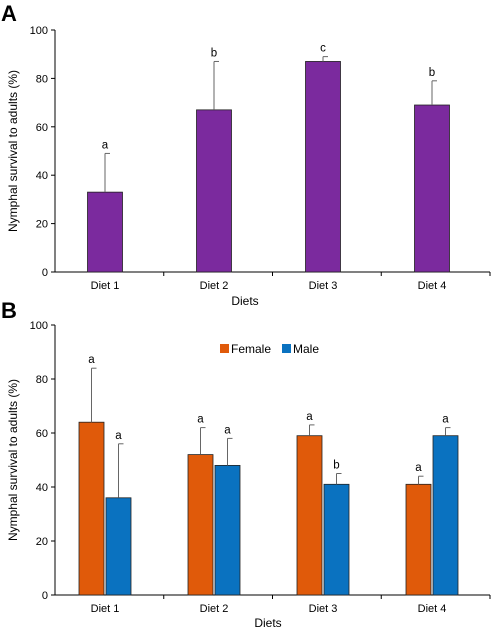 This screenshot has height=635, width=491. What do you see at coordinates (13, 151) in the screenshot?
I see `panel-a-y-title: Nymphal survival to adults (%)` at bounding box center [13, 151].